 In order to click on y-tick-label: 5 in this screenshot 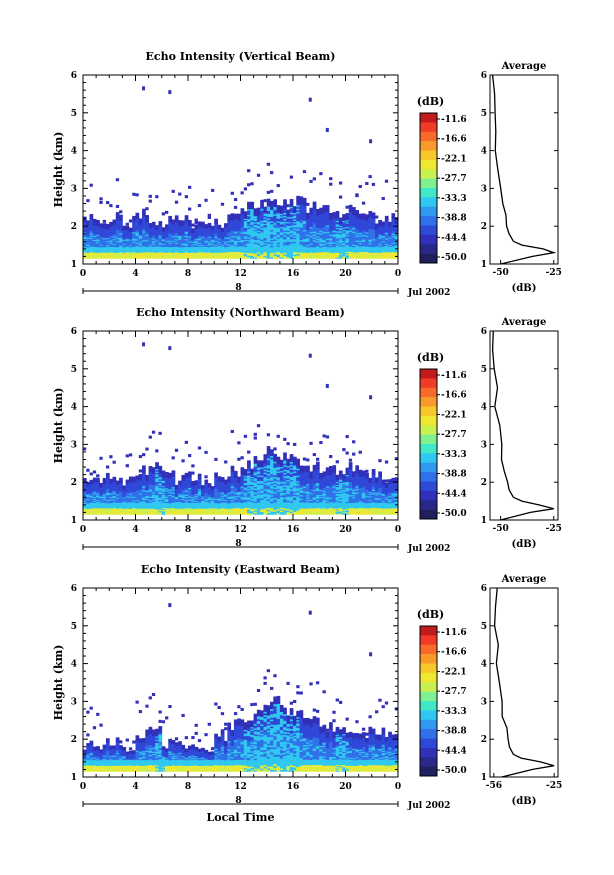, I will do `click(74, 114)`.